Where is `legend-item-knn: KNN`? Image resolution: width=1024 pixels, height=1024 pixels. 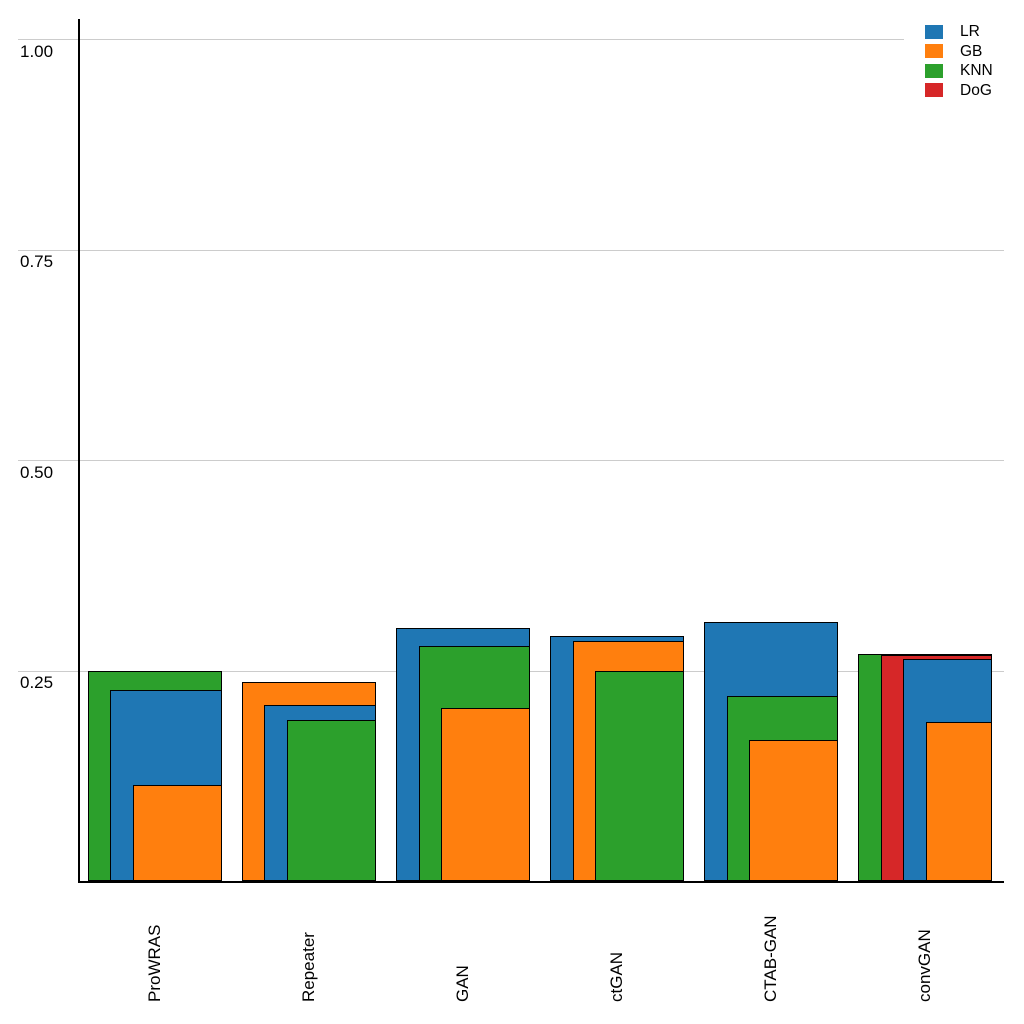 legend-item-knn: KNN is located at coordinates (970, 70).